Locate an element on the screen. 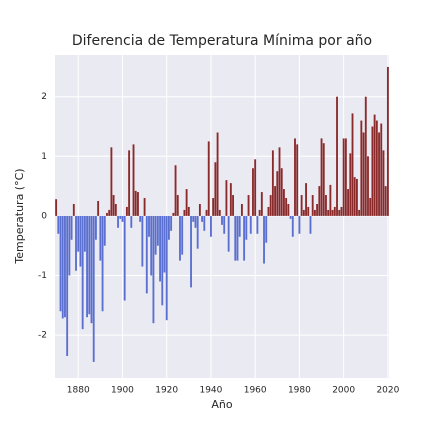  y-tick-label: 2 is located at coordinates (44, 97).